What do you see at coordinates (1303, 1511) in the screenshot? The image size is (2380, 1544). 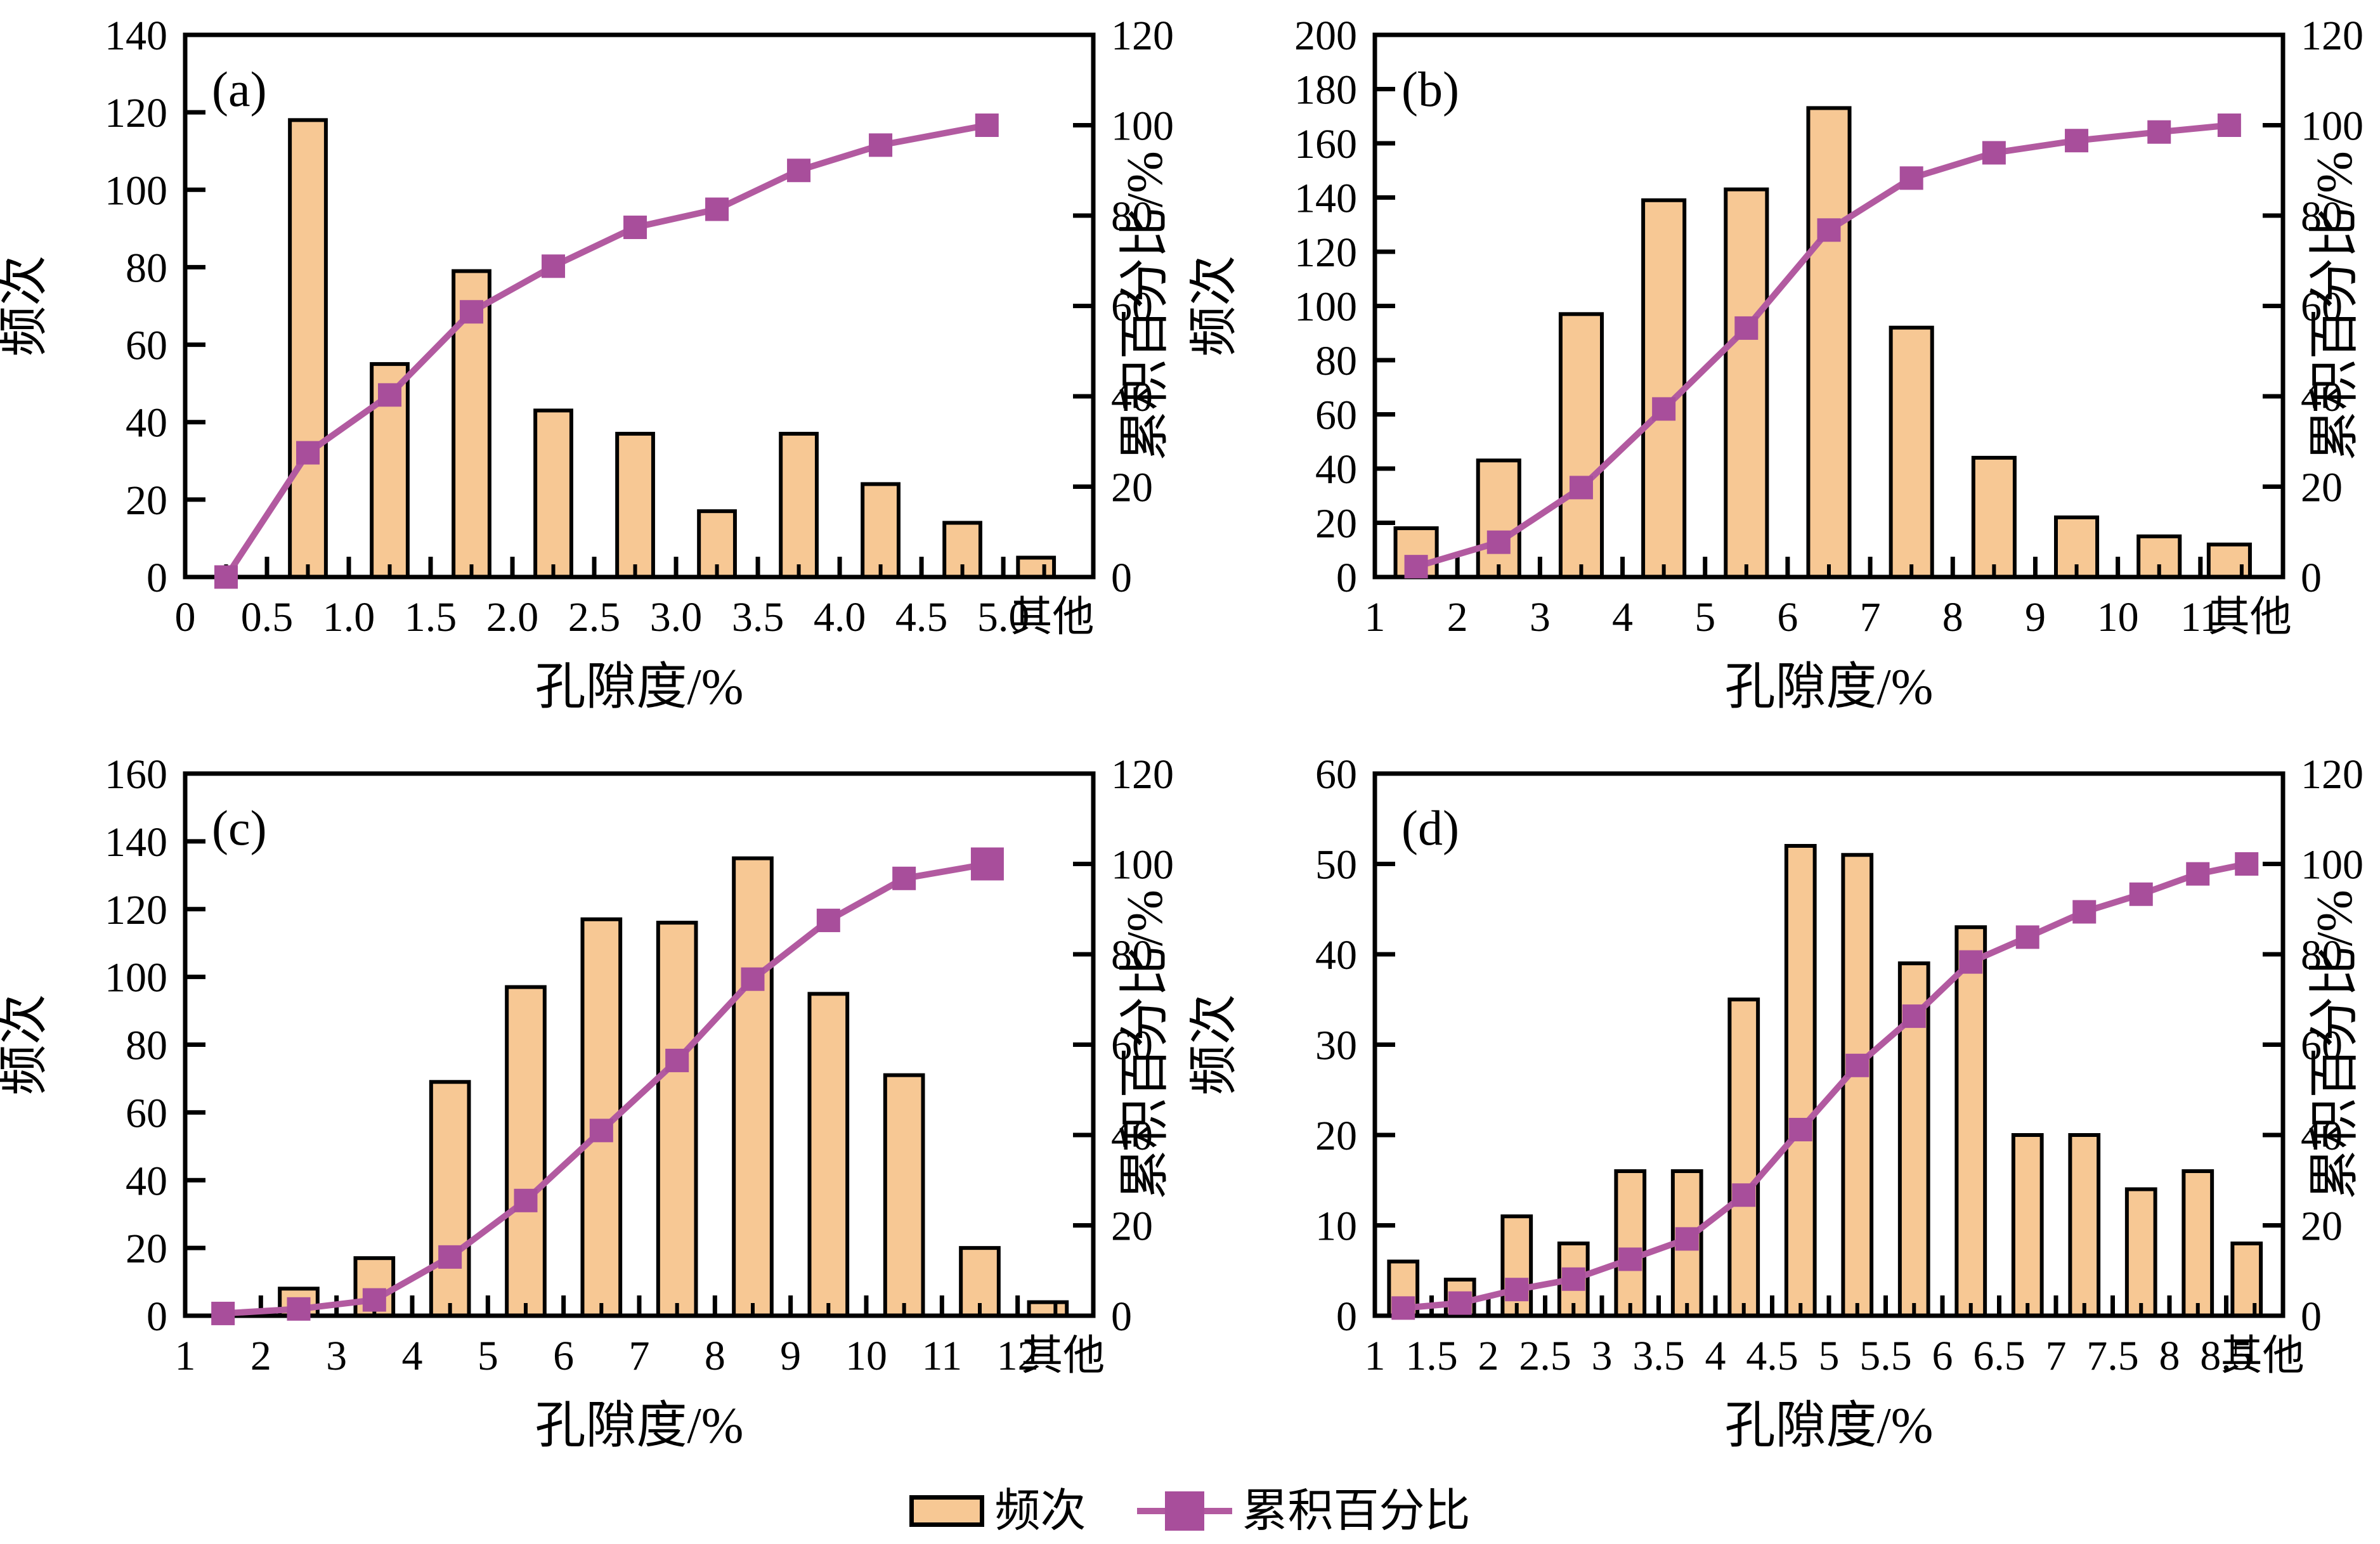 I see `legend-item-cumulative: 累积百分比` at bounding box center [1303, 1511].